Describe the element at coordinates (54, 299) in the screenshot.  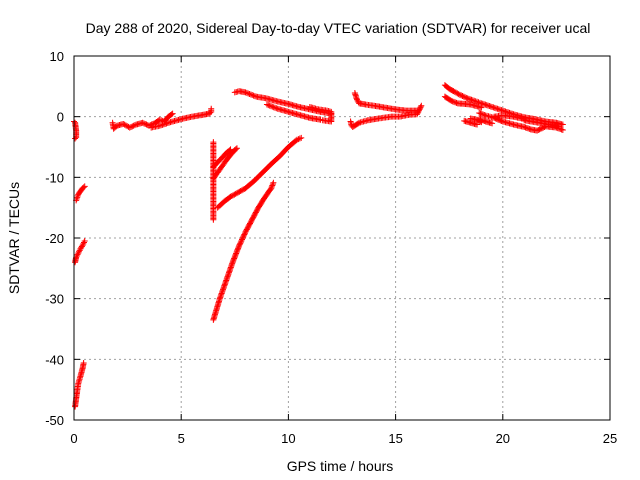
I see `y-tick-label: -30` at that location.